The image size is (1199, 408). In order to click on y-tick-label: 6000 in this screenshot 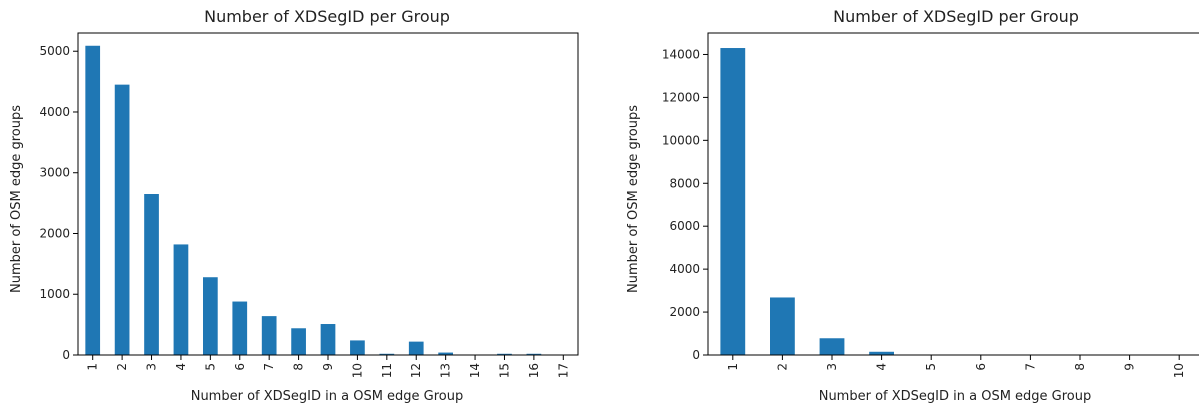, I will do `click(684, 226)`.